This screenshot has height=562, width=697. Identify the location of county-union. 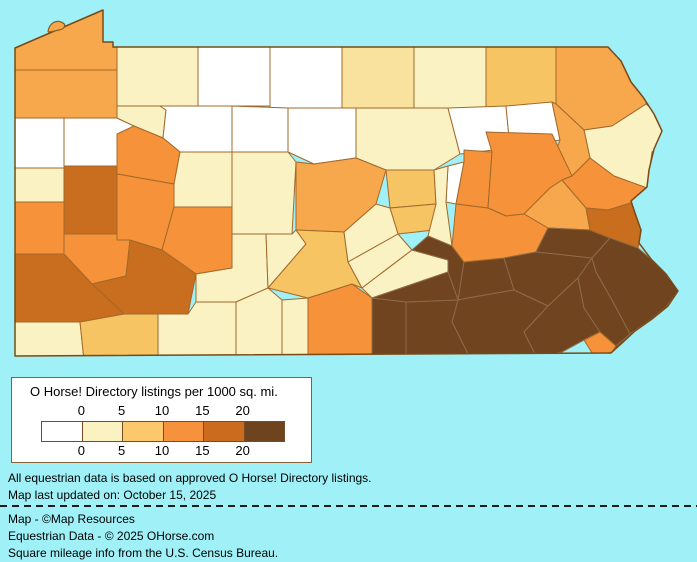
(411, 189).